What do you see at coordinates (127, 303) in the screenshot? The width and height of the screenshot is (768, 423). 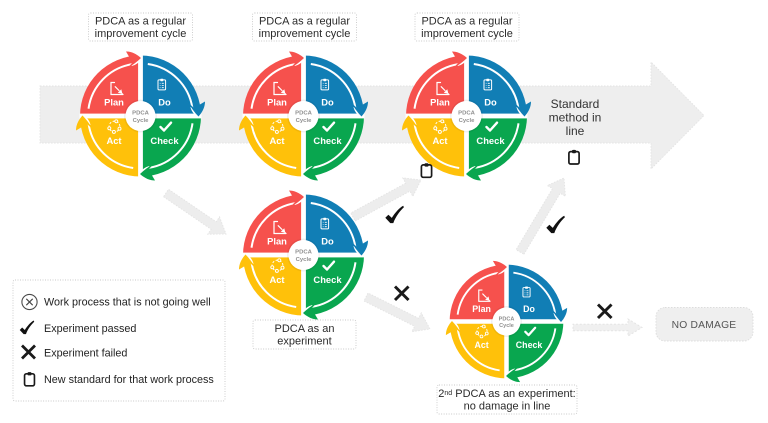 I see `svg-text:Work process that is not going: Work process that is not going well` at bounding box center [127, 303].